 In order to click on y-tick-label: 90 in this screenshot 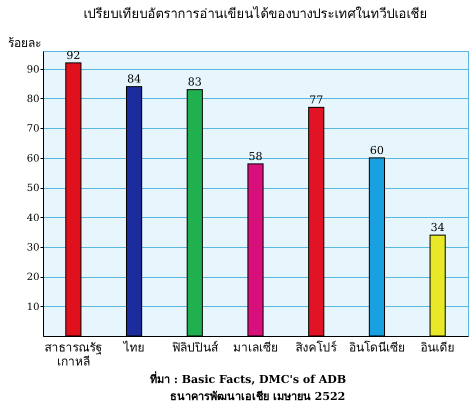, I will do `click(33, 70)`.